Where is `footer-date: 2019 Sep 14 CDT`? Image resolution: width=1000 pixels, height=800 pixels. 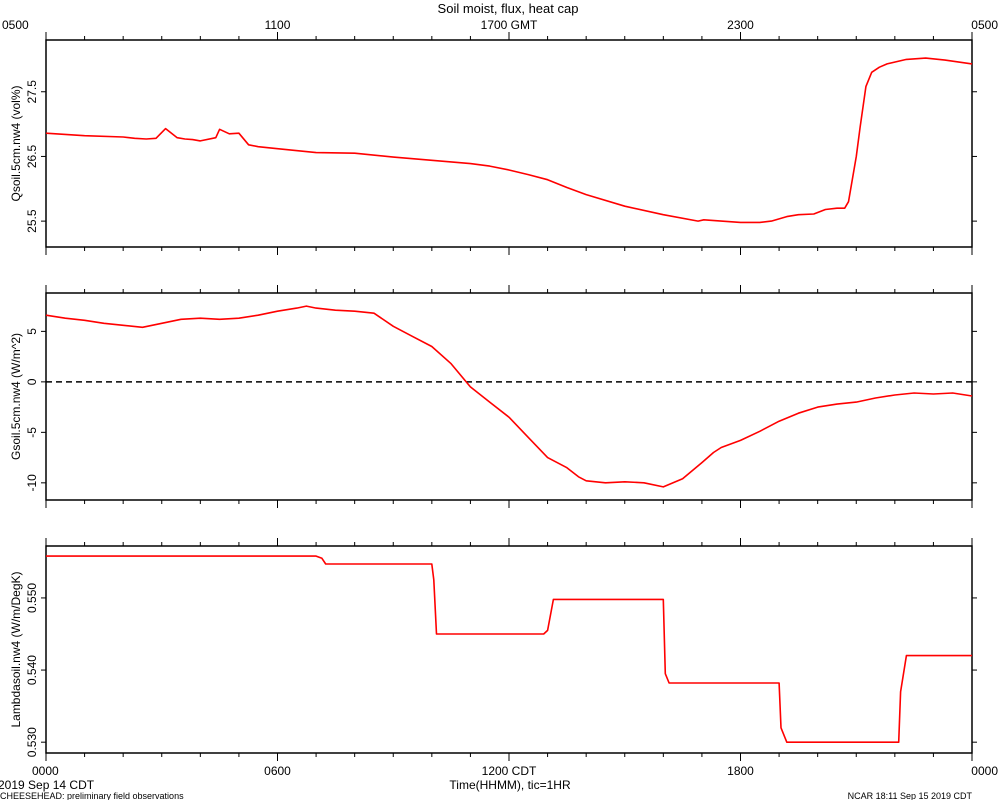
footer-date: 2019 Sep 14 CDT is located at coordinates (47, 785).